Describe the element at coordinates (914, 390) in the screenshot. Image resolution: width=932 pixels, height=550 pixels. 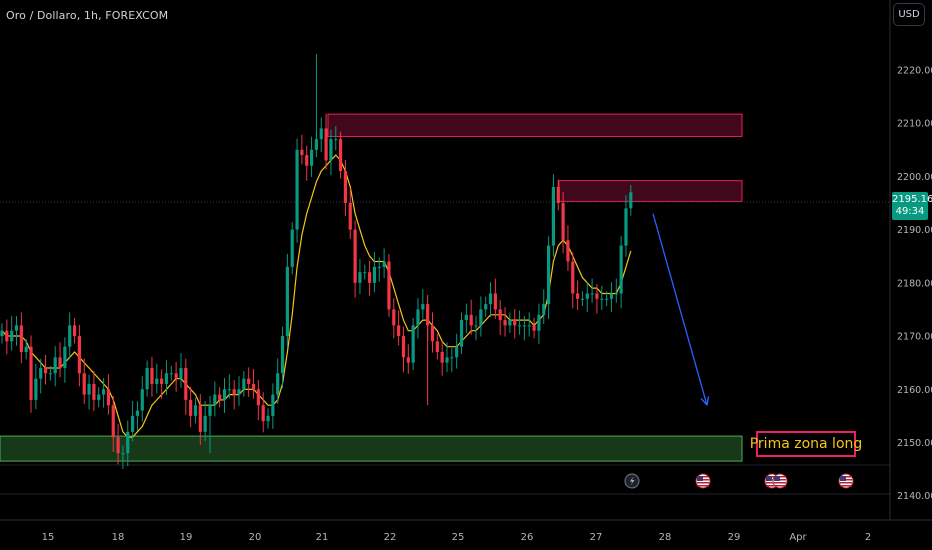
I see `price-tick-label: 2160.00` at that location.